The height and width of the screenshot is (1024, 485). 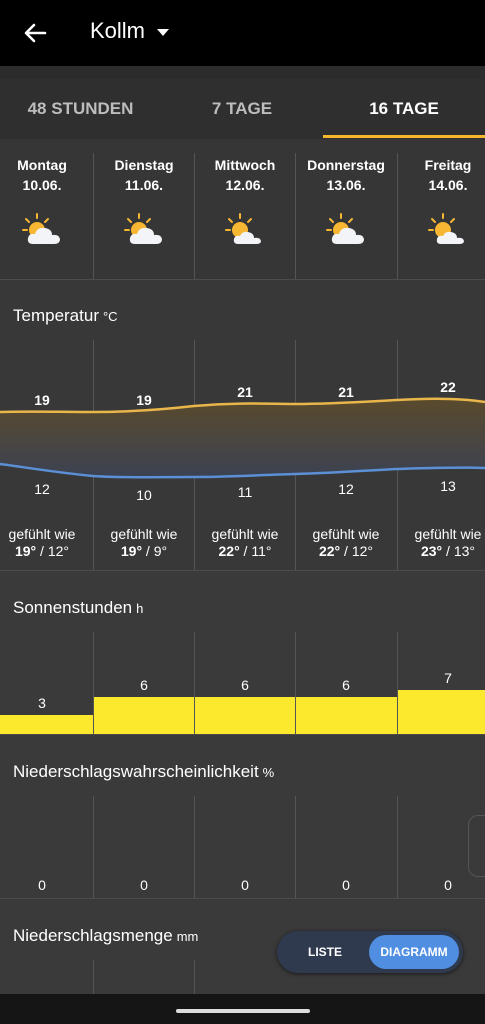 What do you see at coordinates (140, 608) in the screenshot?
I see `sunshine-unit: h` at bounding box center [140, 608].